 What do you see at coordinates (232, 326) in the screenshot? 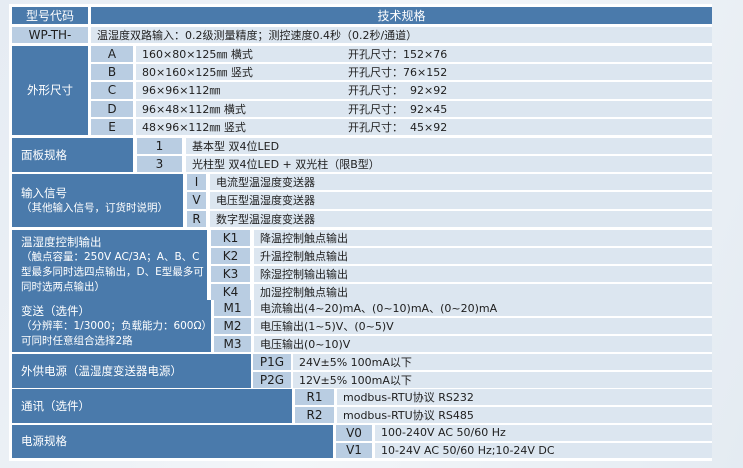
I see `option-code: M2` at bounding box center [232, 326].